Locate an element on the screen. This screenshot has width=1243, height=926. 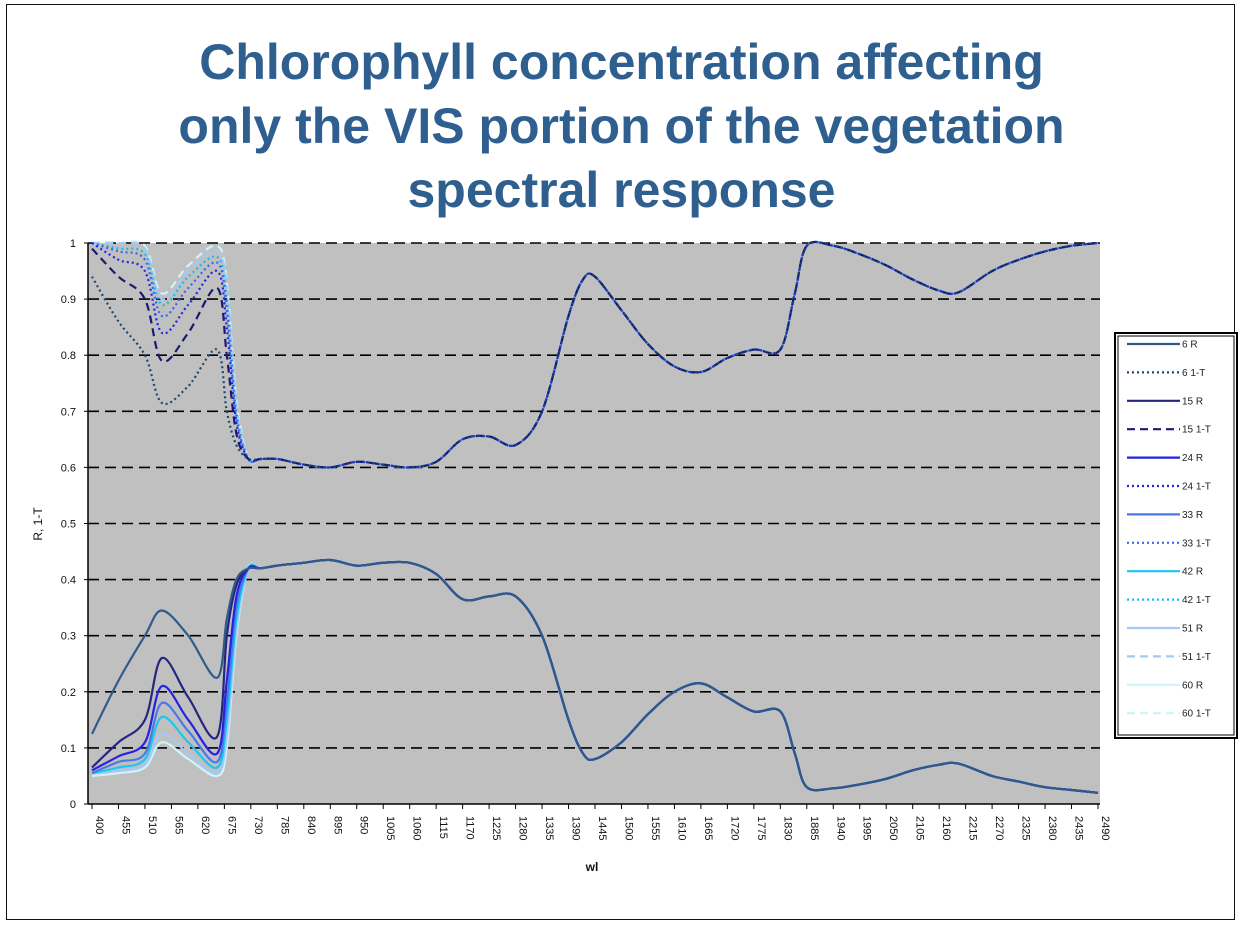
x-tick-label: 2215 is located at coordinates (973, 828).